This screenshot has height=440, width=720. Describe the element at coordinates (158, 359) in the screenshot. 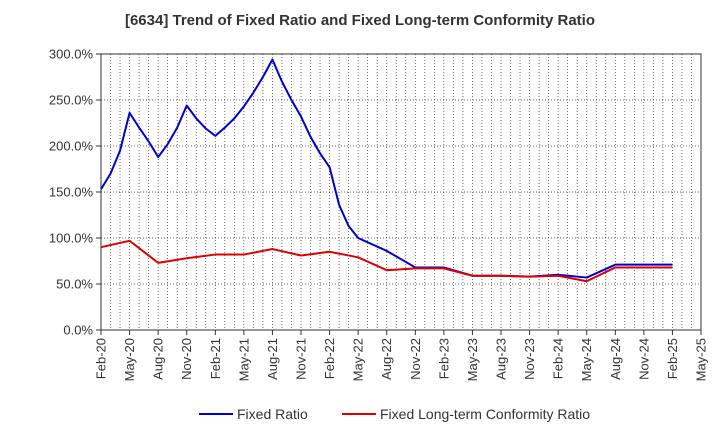

I see `x-tick-label: Aug-20` at that location.